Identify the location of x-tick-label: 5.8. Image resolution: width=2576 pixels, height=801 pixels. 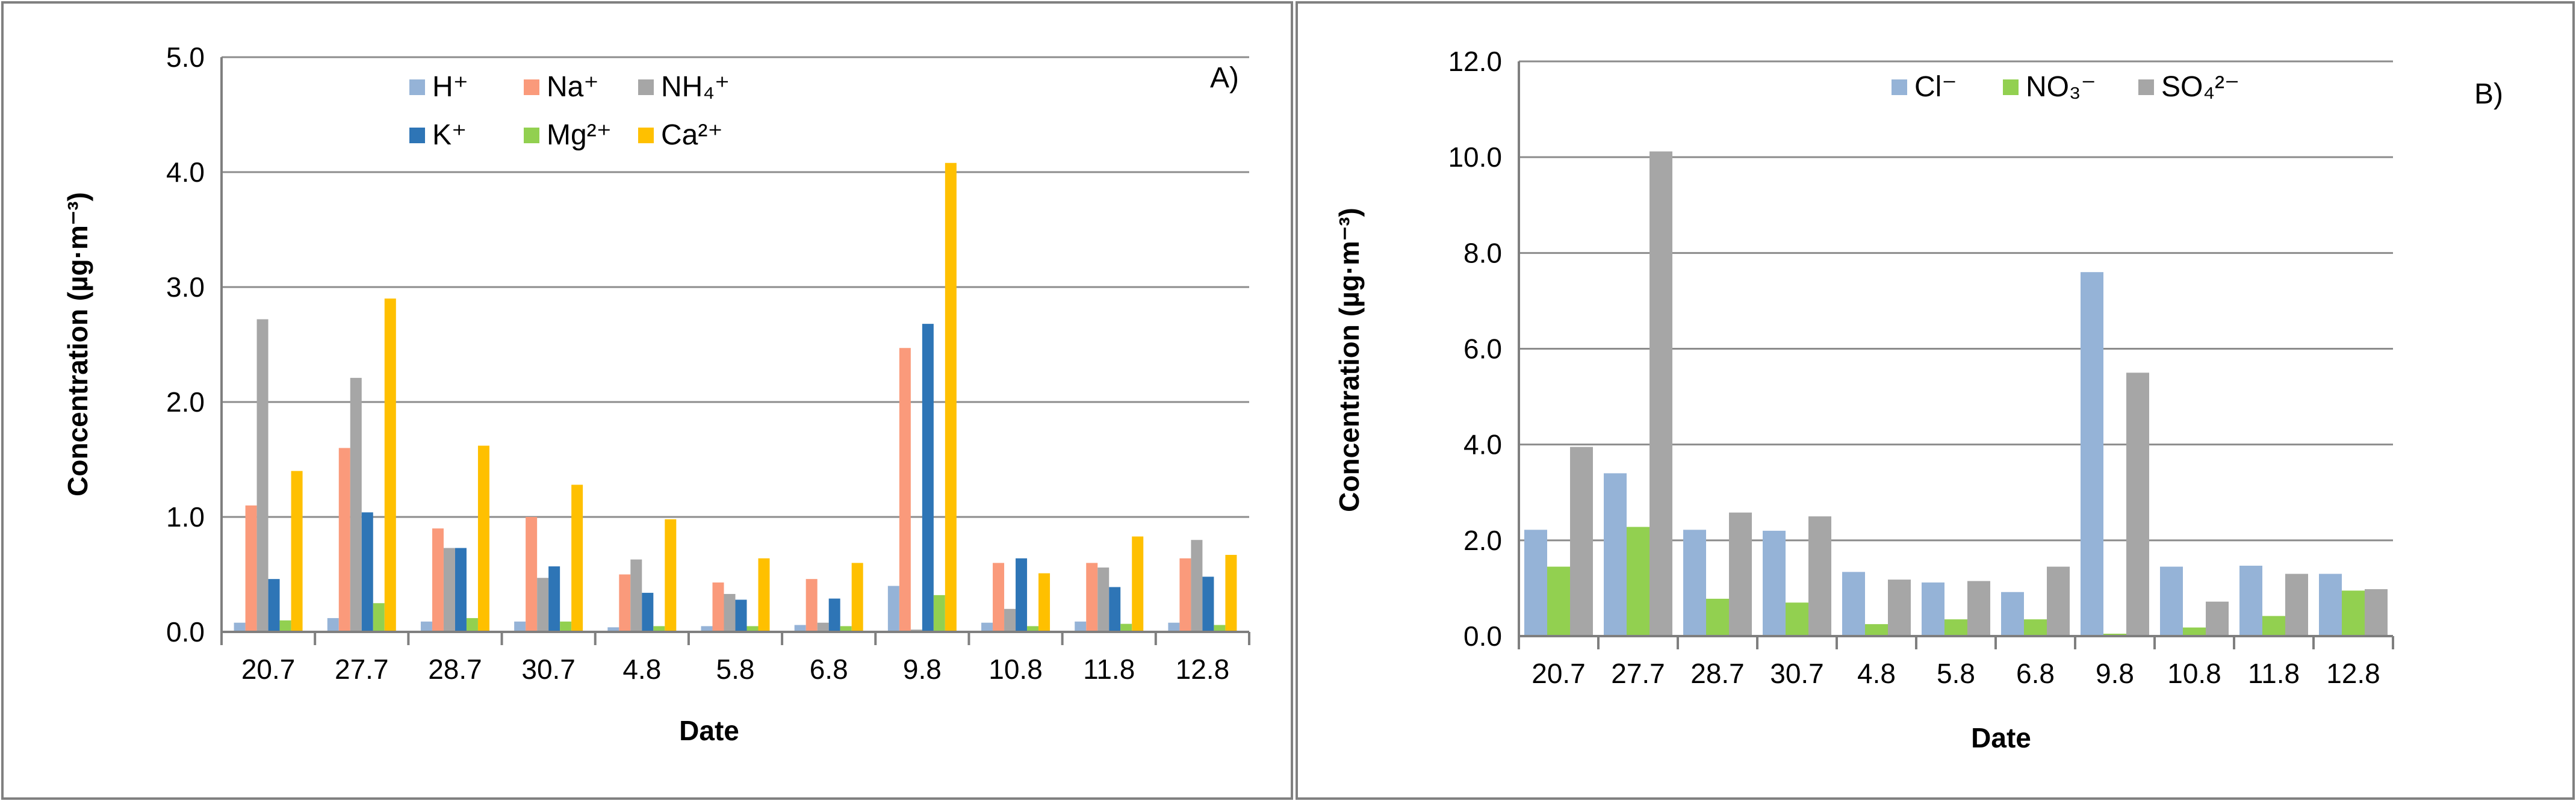
(735, 669).